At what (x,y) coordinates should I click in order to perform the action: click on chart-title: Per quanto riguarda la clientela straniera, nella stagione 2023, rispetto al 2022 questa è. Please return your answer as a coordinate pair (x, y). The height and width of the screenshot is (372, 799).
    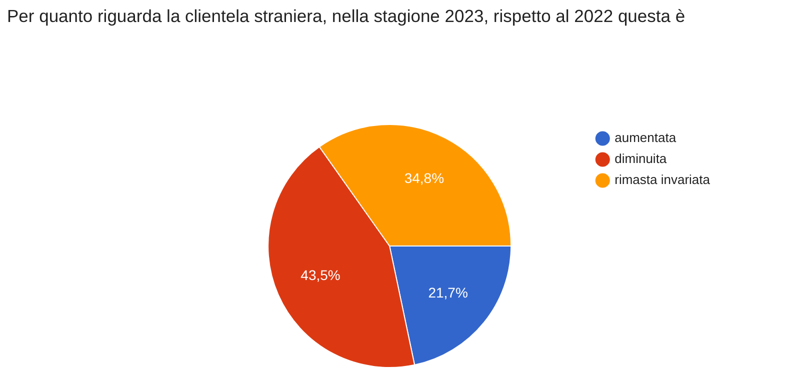
    Looking at the image, I should click on (346, 16).